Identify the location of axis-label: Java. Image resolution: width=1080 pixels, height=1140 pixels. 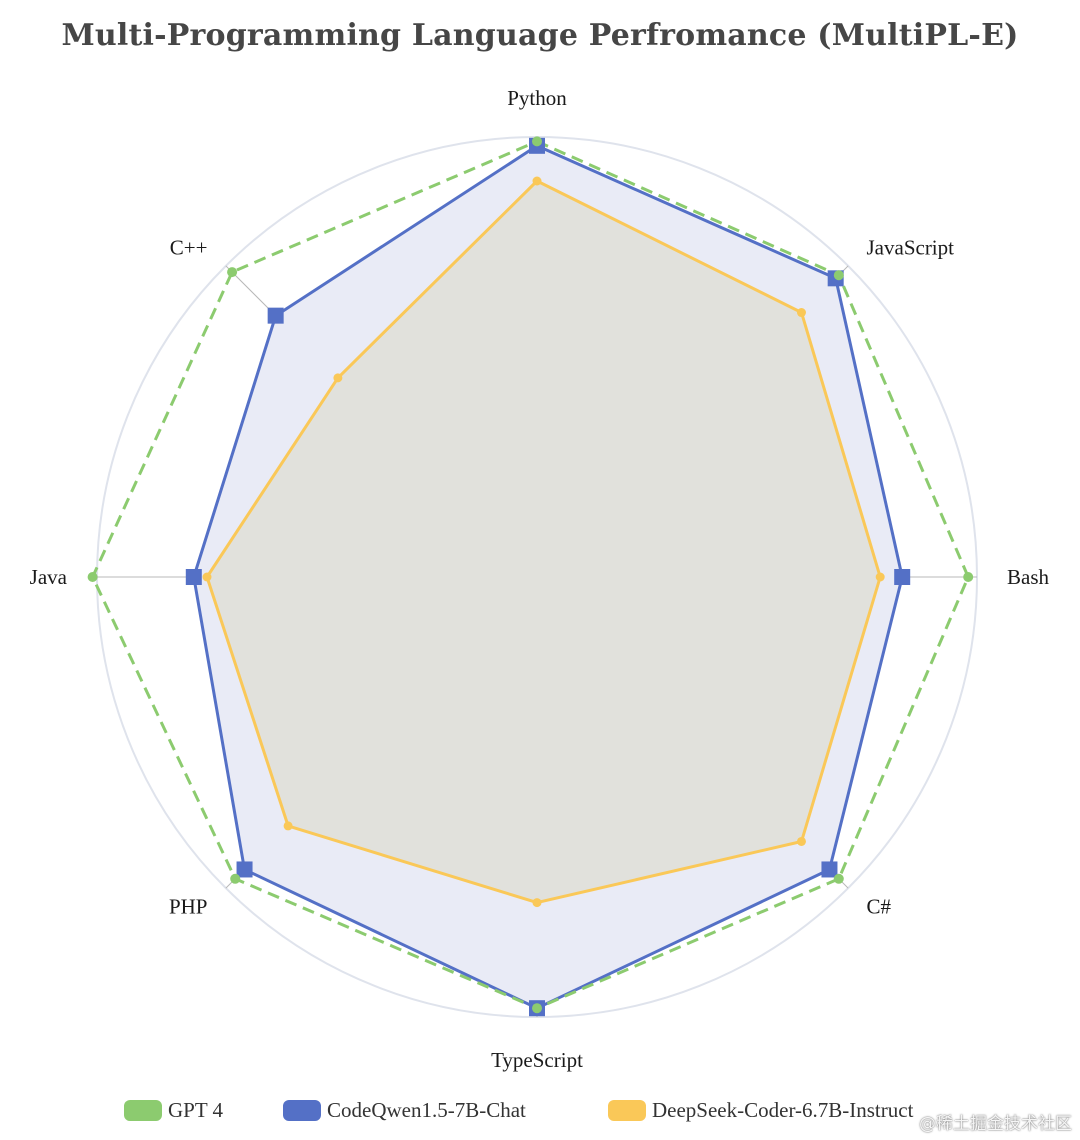
(49, 577).